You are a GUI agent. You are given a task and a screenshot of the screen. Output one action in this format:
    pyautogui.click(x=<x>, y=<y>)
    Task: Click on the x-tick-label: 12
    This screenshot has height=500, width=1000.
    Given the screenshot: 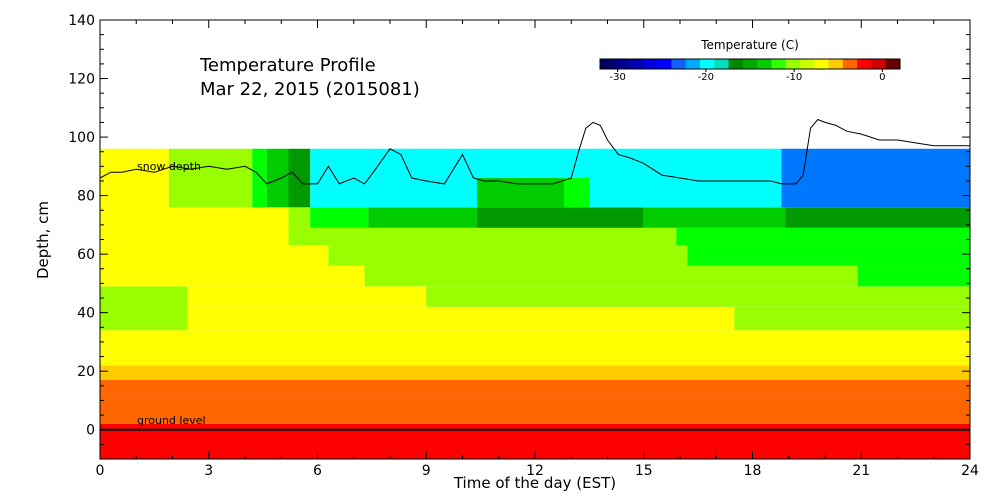 What is the action you would take?
    pyautogui.click(x=535, y=471)
    